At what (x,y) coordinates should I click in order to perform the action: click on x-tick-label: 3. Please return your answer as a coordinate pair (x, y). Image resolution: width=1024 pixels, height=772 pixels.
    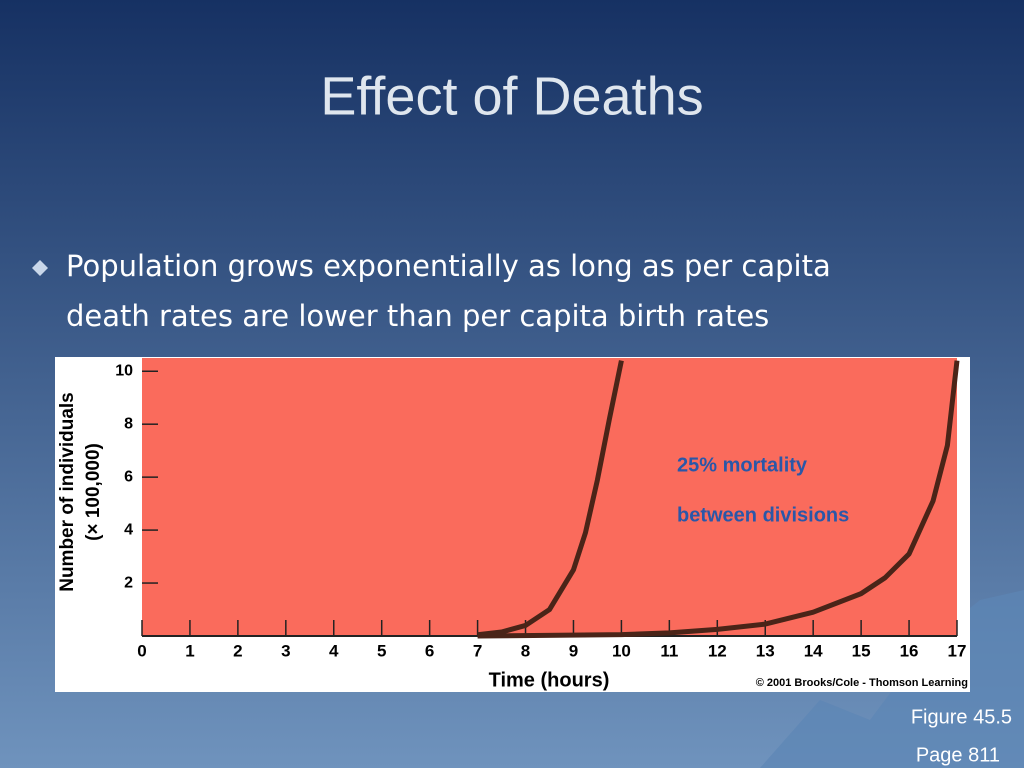
    Looking at the image, I should click on (285, 650).